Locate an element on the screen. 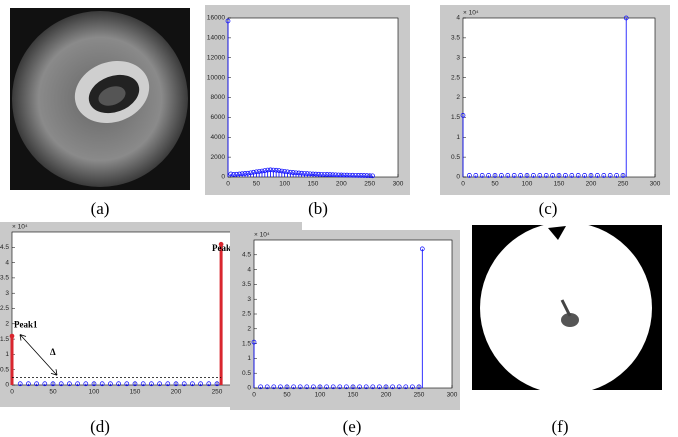 This screenshot has width=678, height=437. y-tick-label: 10000 is located at coordinates (216, 77).